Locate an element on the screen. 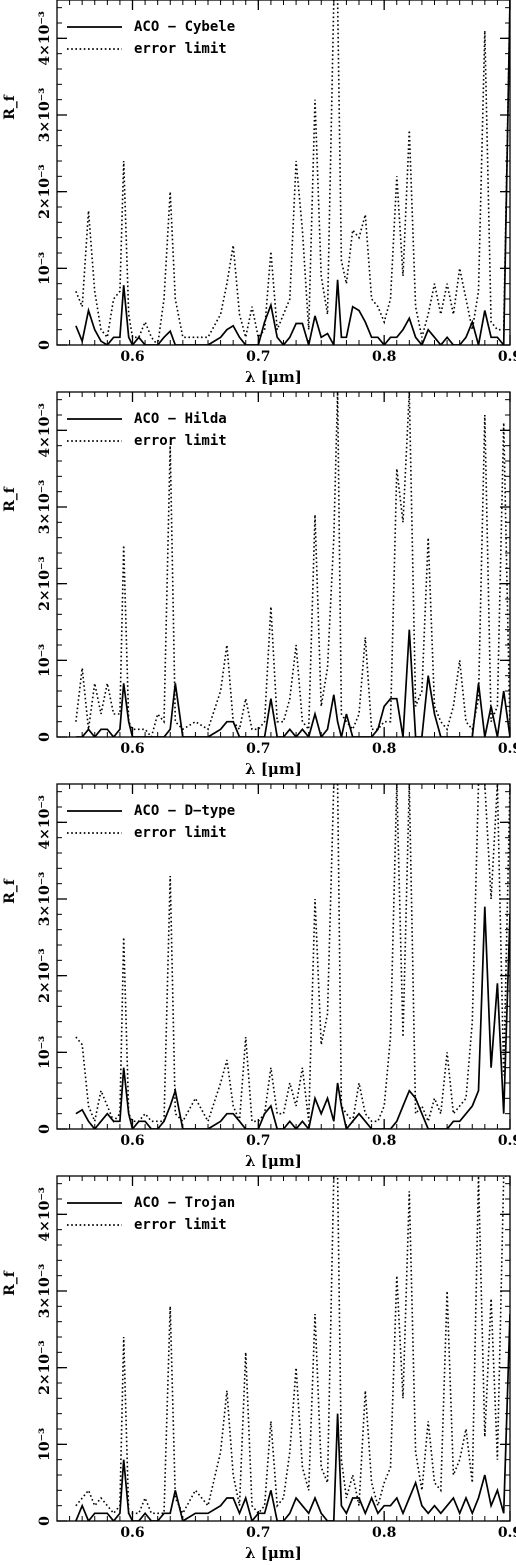  legend-label-1: ACO − Hilda is located at coordinates (180, 419).